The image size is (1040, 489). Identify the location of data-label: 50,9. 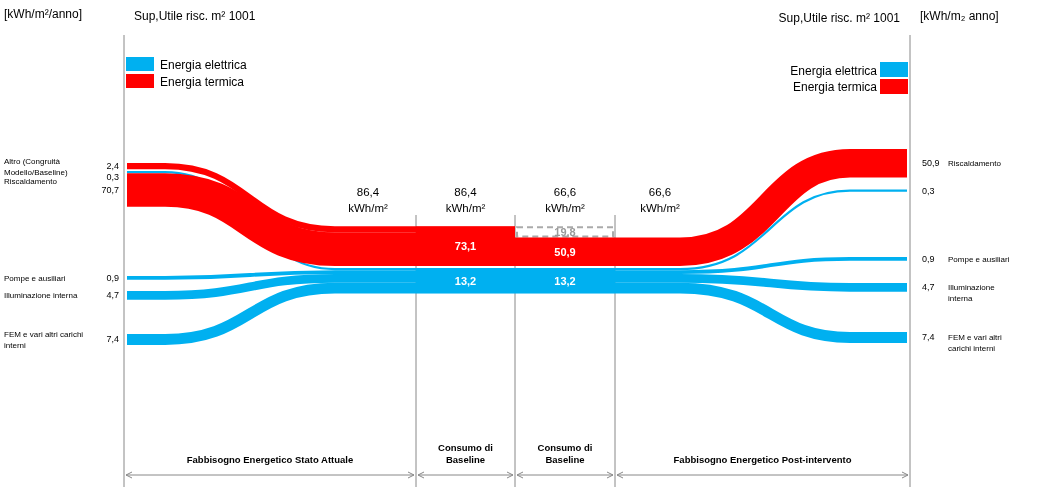
(931, 163).